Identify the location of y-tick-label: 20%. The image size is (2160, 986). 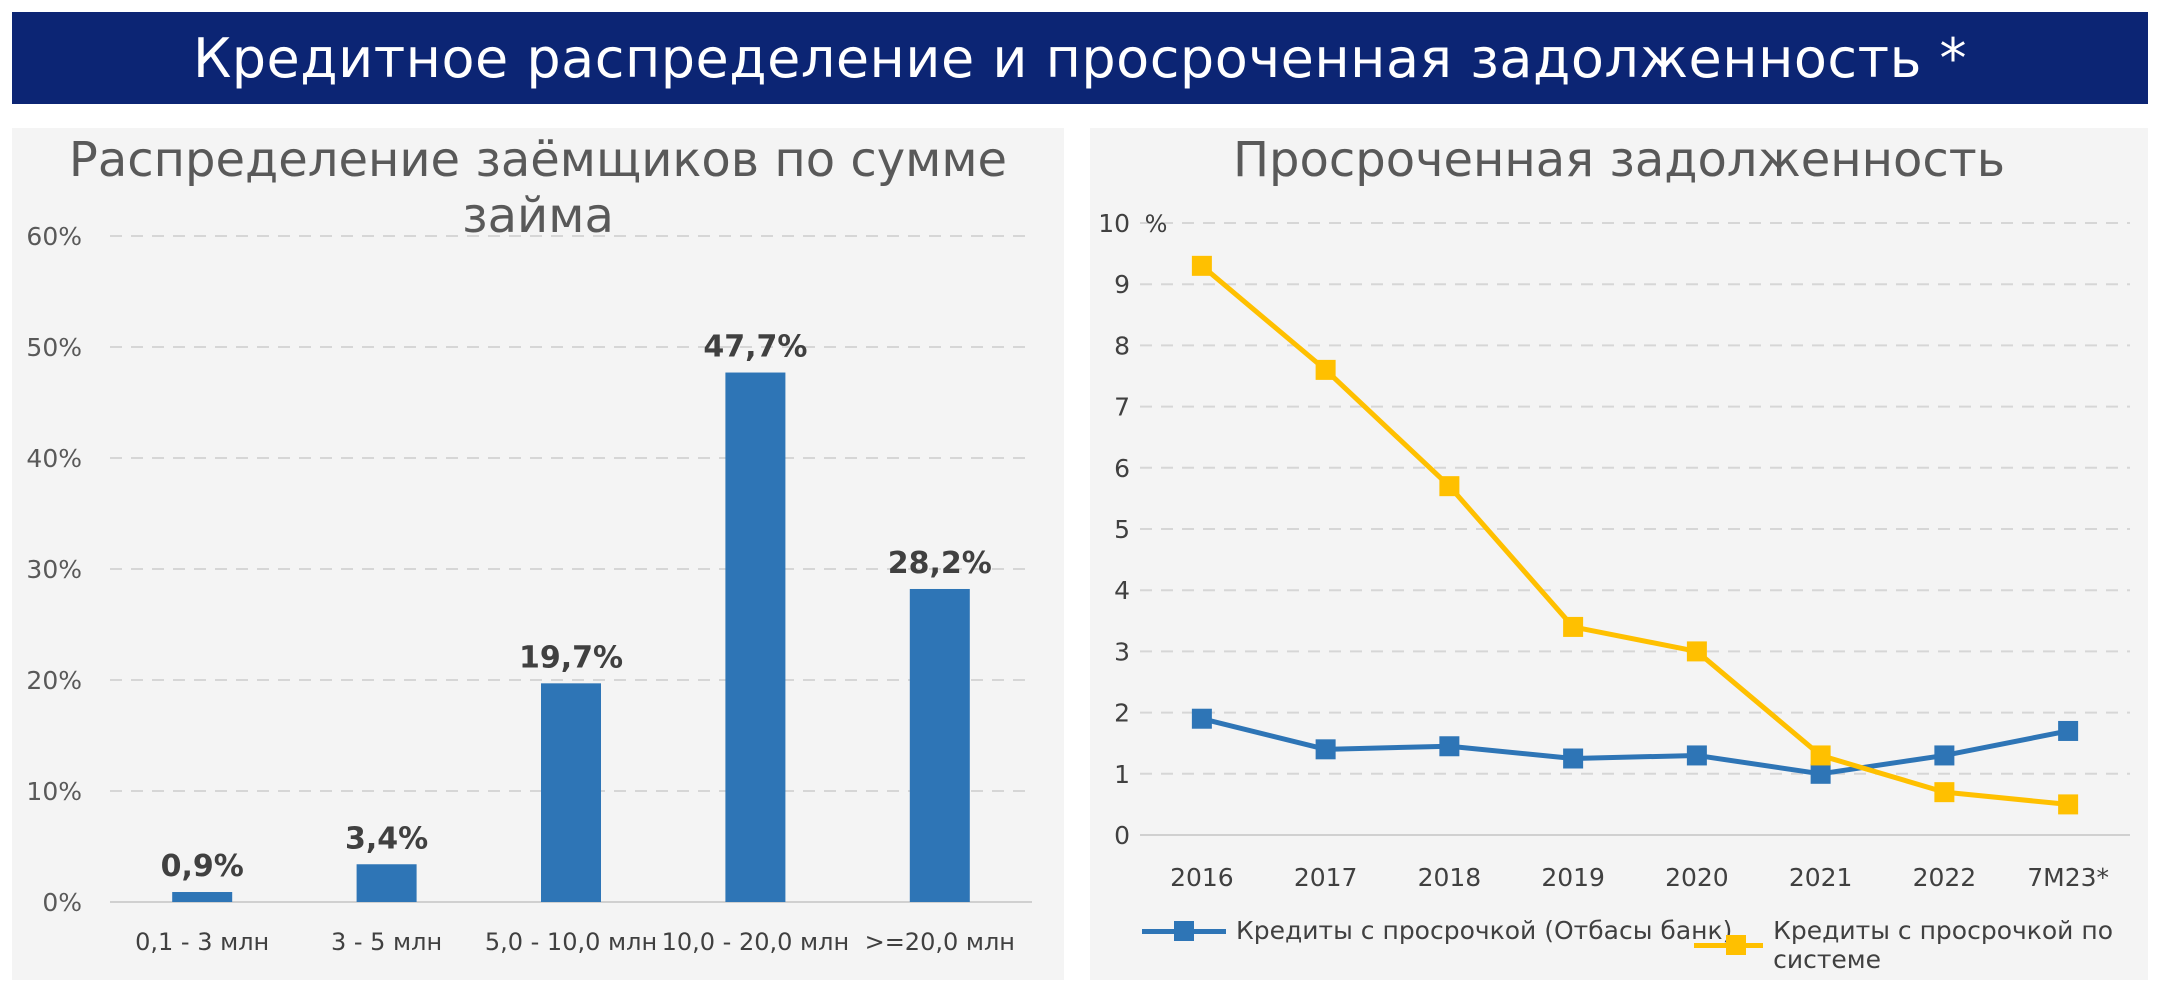
(54, 680).